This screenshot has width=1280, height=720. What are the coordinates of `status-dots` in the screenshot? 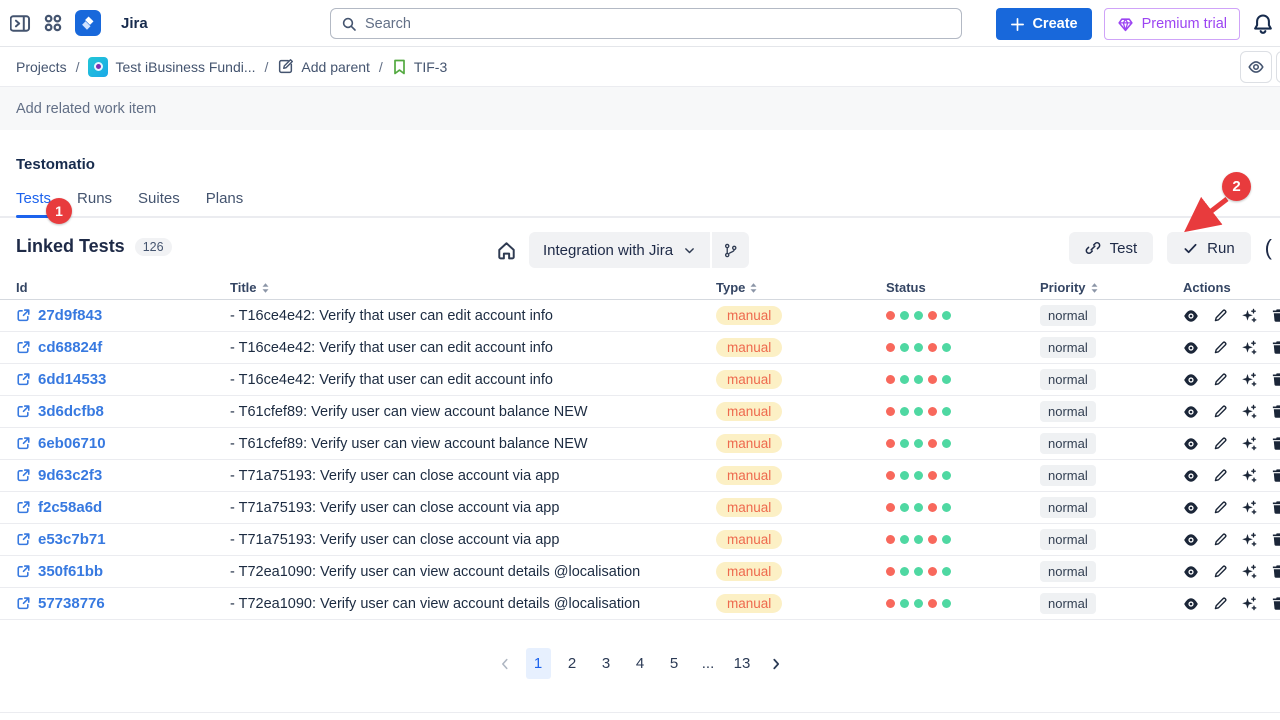 It's located at (963, 603).